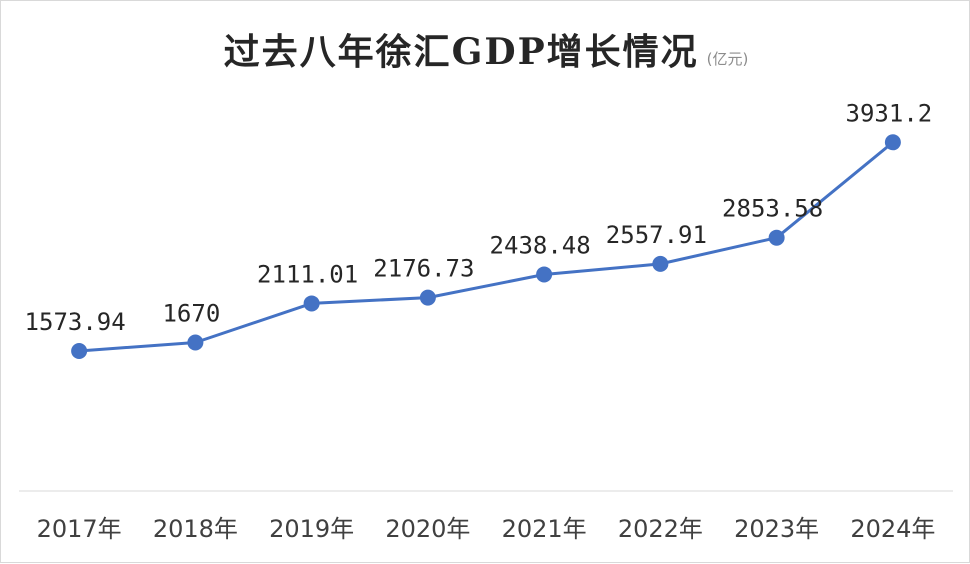 This screenshot has width=970, height=564. What do you see at coordinates (195, 529) in the screenshot?
I see `x-tick-label: 2018年` at bounding box center [195, 529].